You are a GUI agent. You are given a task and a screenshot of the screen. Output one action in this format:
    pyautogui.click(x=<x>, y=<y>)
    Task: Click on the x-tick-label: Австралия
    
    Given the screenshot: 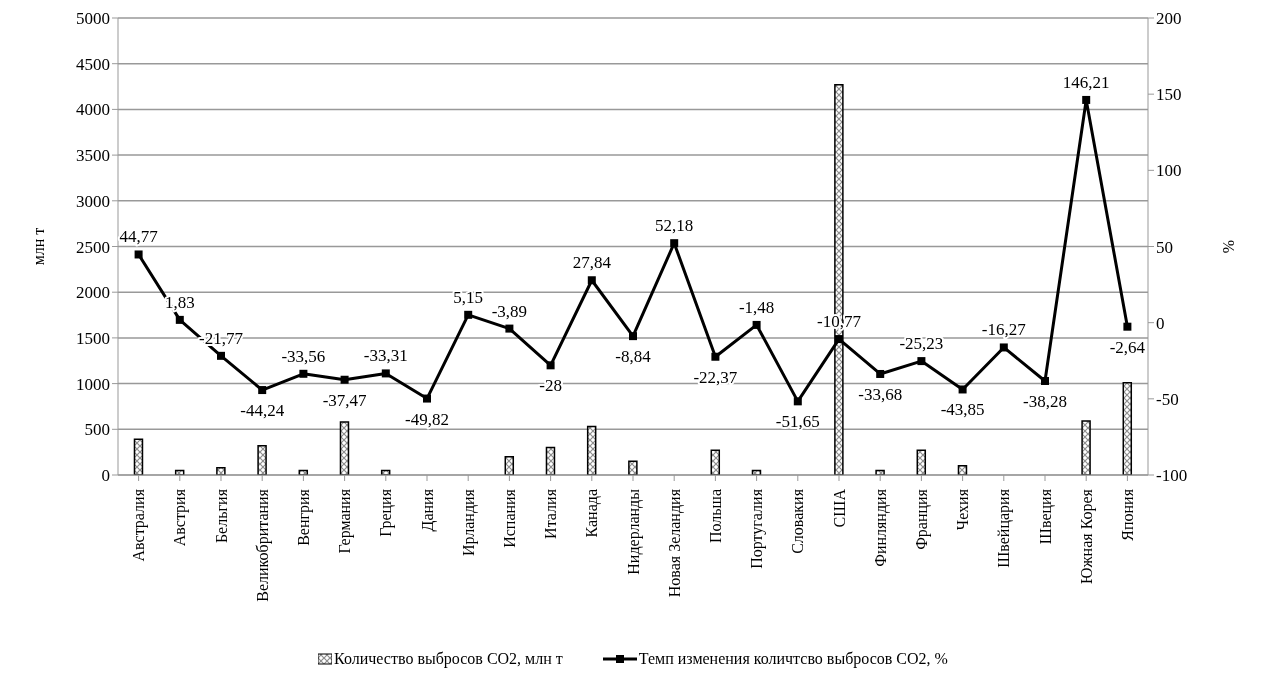 What is the action you would take?
    pyautogui.click(x=139, y=525)
    